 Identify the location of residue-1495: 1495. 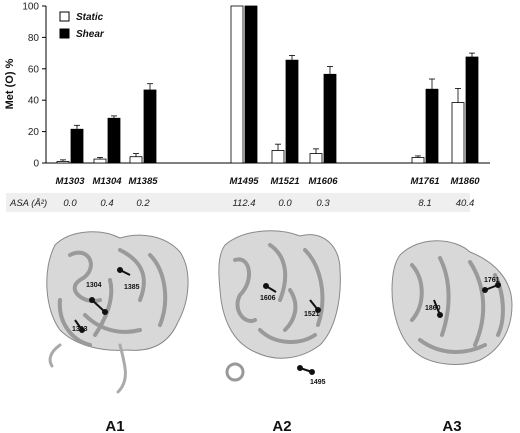
(318, 382).